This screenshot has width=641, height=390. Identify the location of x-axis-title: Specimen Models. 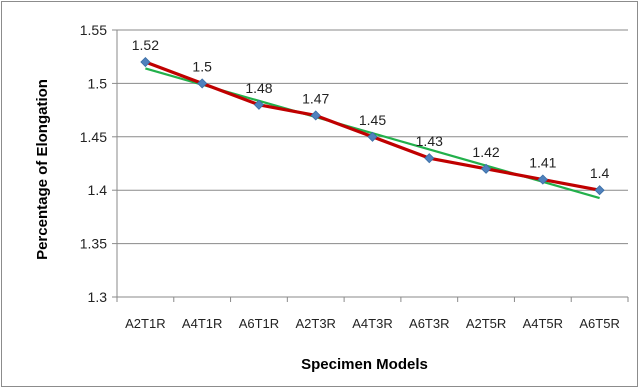
(364, 364).